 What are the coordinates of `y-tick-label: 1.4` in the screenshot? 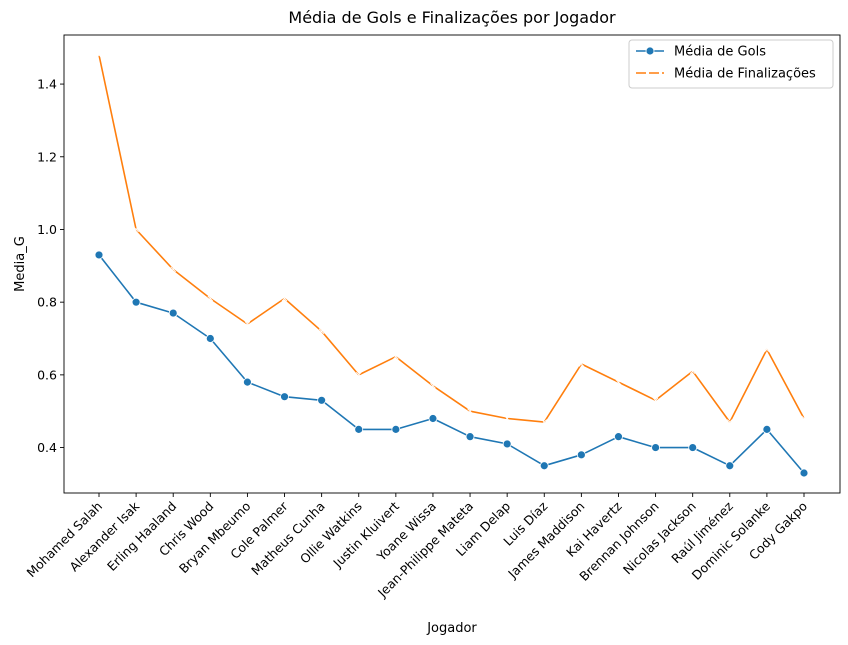 It's located at (47, 84).